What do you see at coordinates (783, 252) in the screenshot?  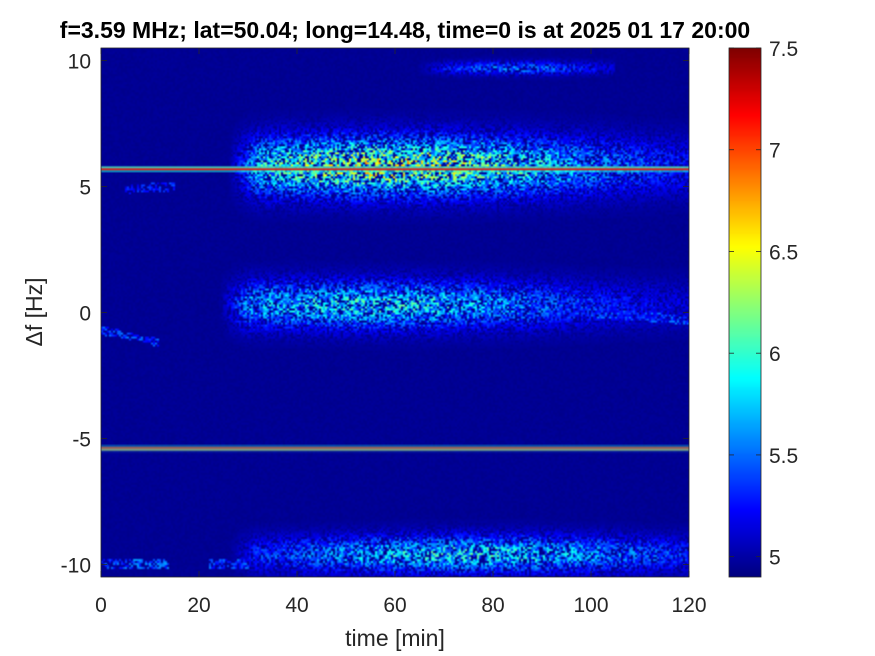 I see `colorbar-tick-label: 6.5` at bounding box center [783, 252].